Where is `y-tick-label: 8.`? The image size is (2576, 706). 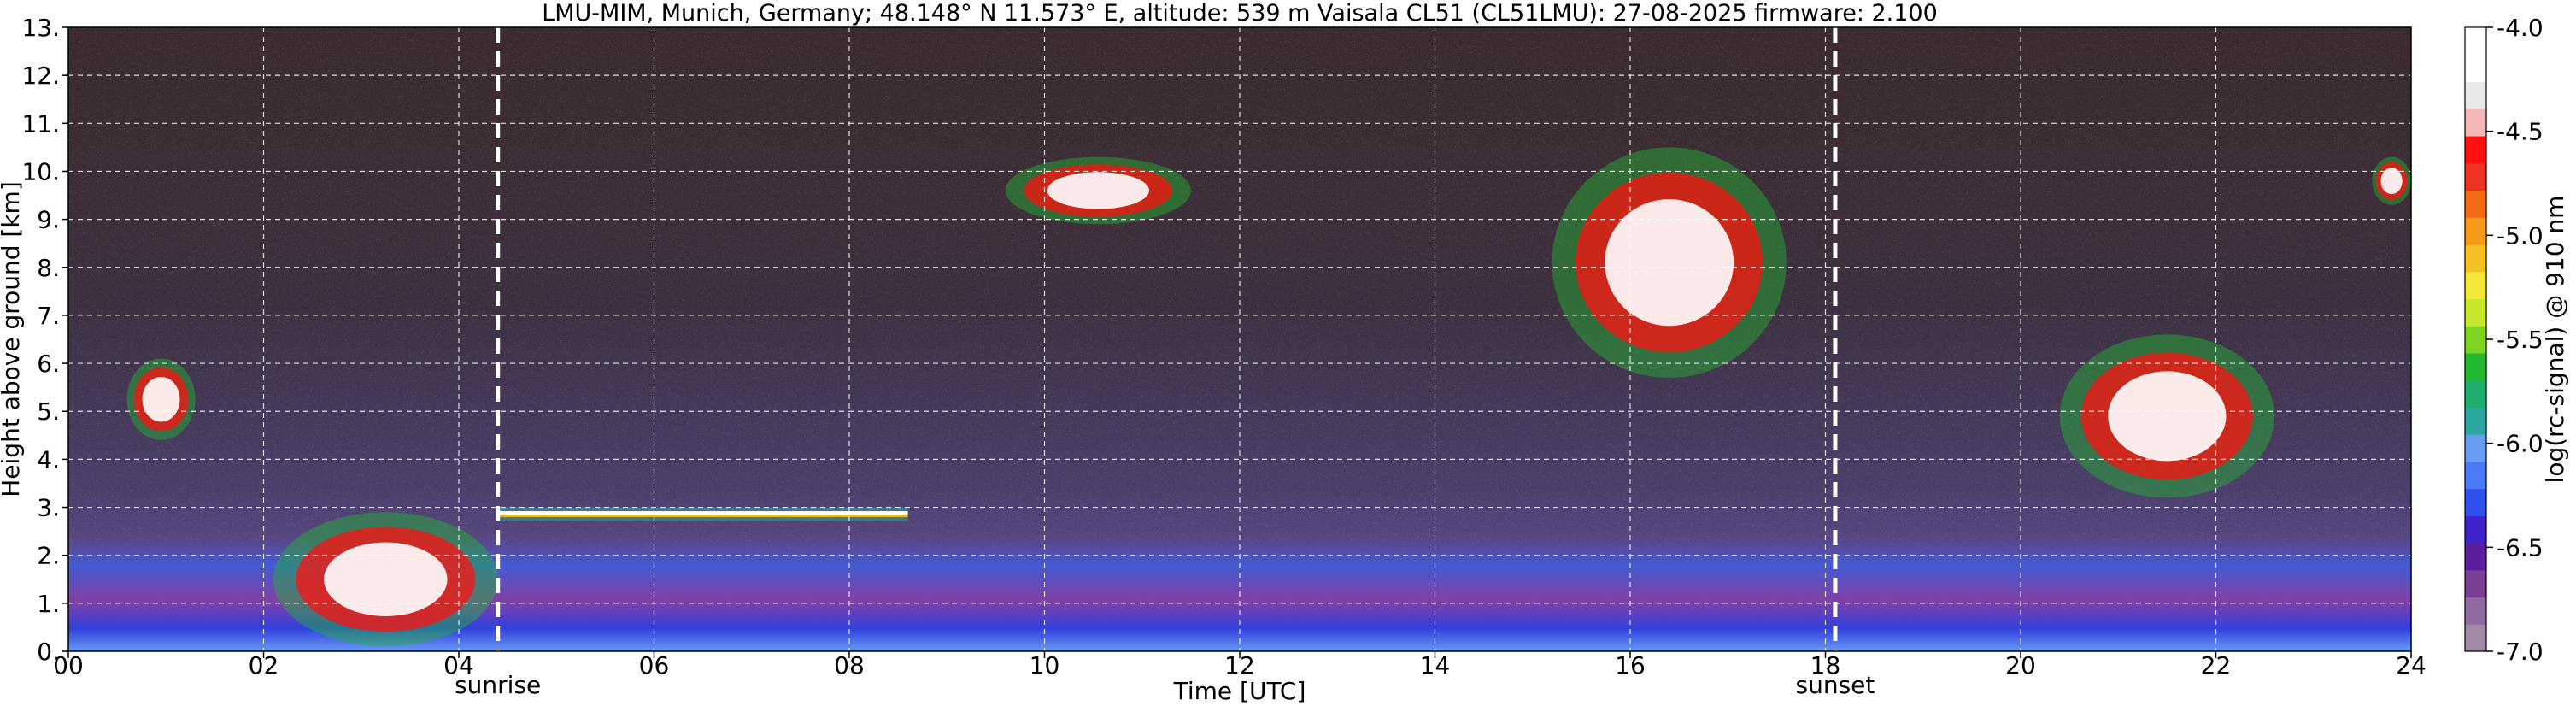
y-tick-label: 8. is located at coordinates (48, 268).